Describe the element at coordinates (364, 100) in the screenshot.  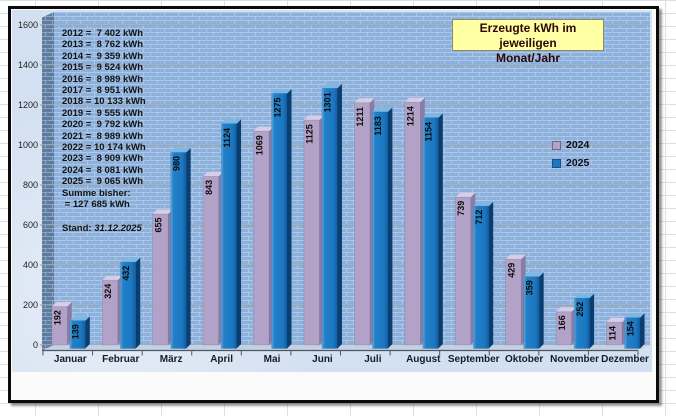
I see `bar-2024-juli-top` at that location.